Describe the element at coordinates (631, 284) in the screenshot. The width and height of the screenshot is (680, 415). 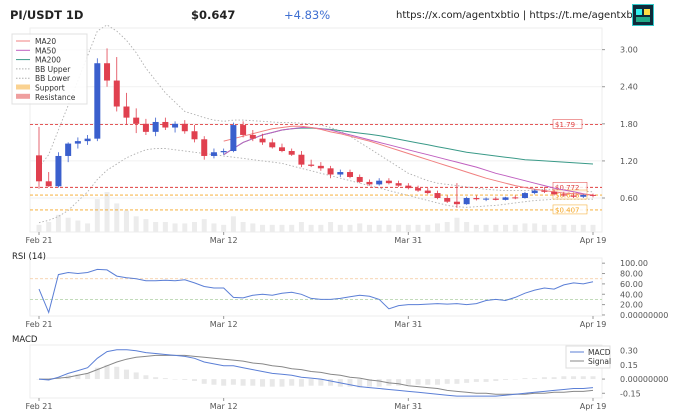
I see `rsi-y-tick-label: 60.00` at that location.